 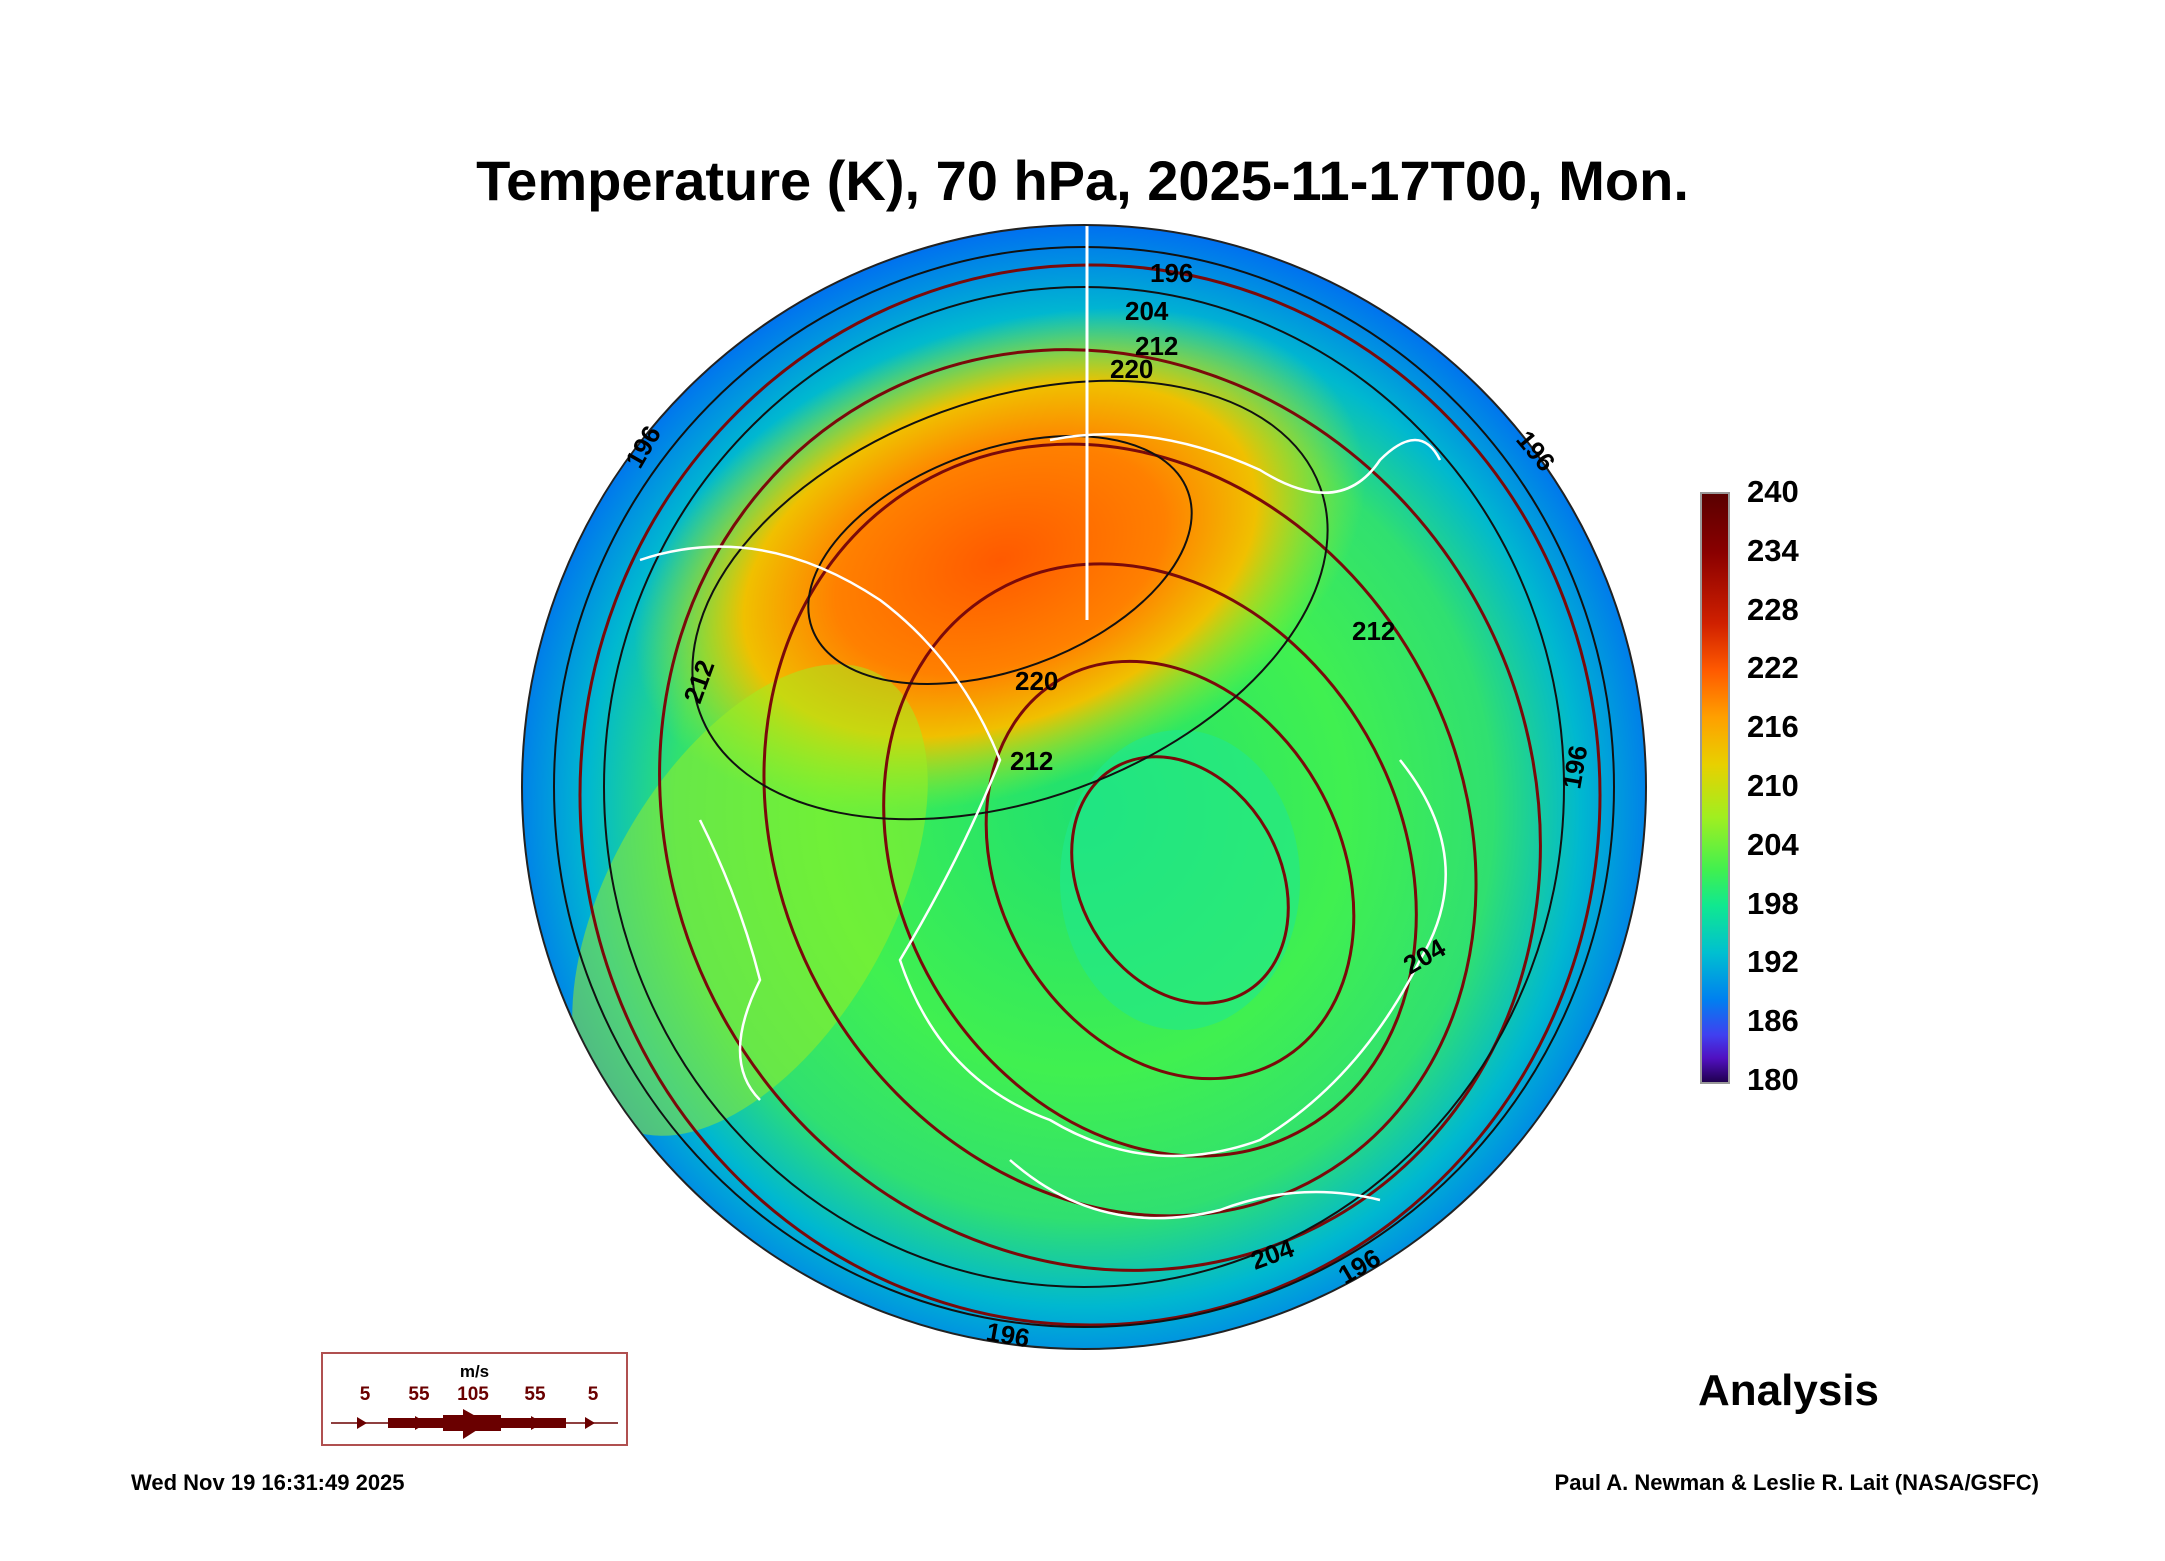 What do you see at coordinates (1773, 1079) in the screenshot?
I see `colorbar-tick: 180` at bounding box center [1773, 1079].